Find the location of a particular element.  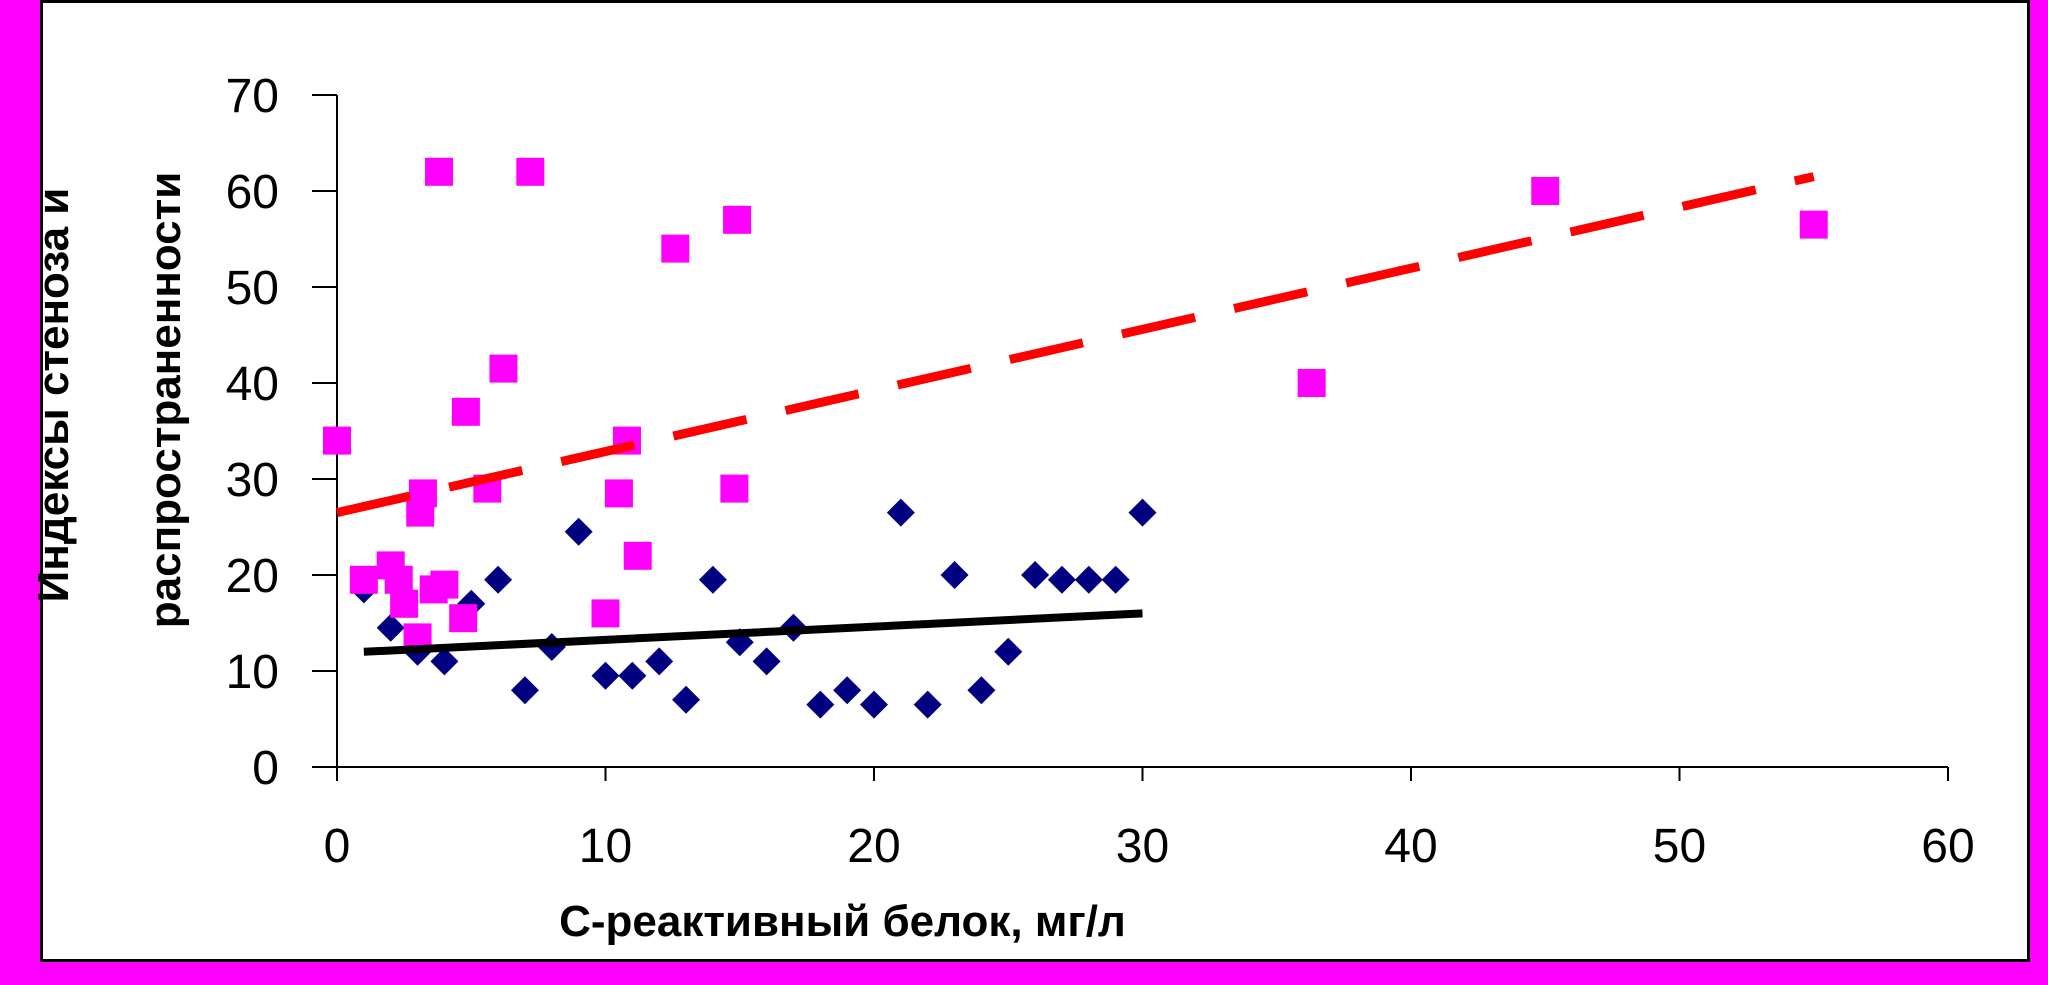

y-tick-label: 0 is located at coordinates (265, 768).